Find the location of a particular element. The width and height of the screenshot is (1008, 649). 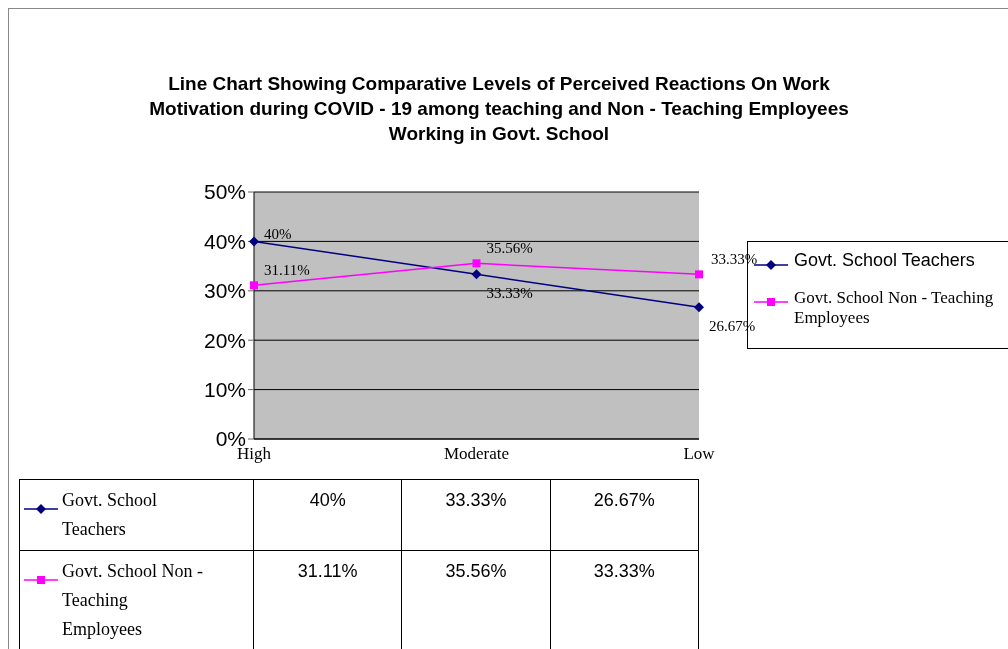

y-tick-label: 20% is located at coordinates (224, 340).